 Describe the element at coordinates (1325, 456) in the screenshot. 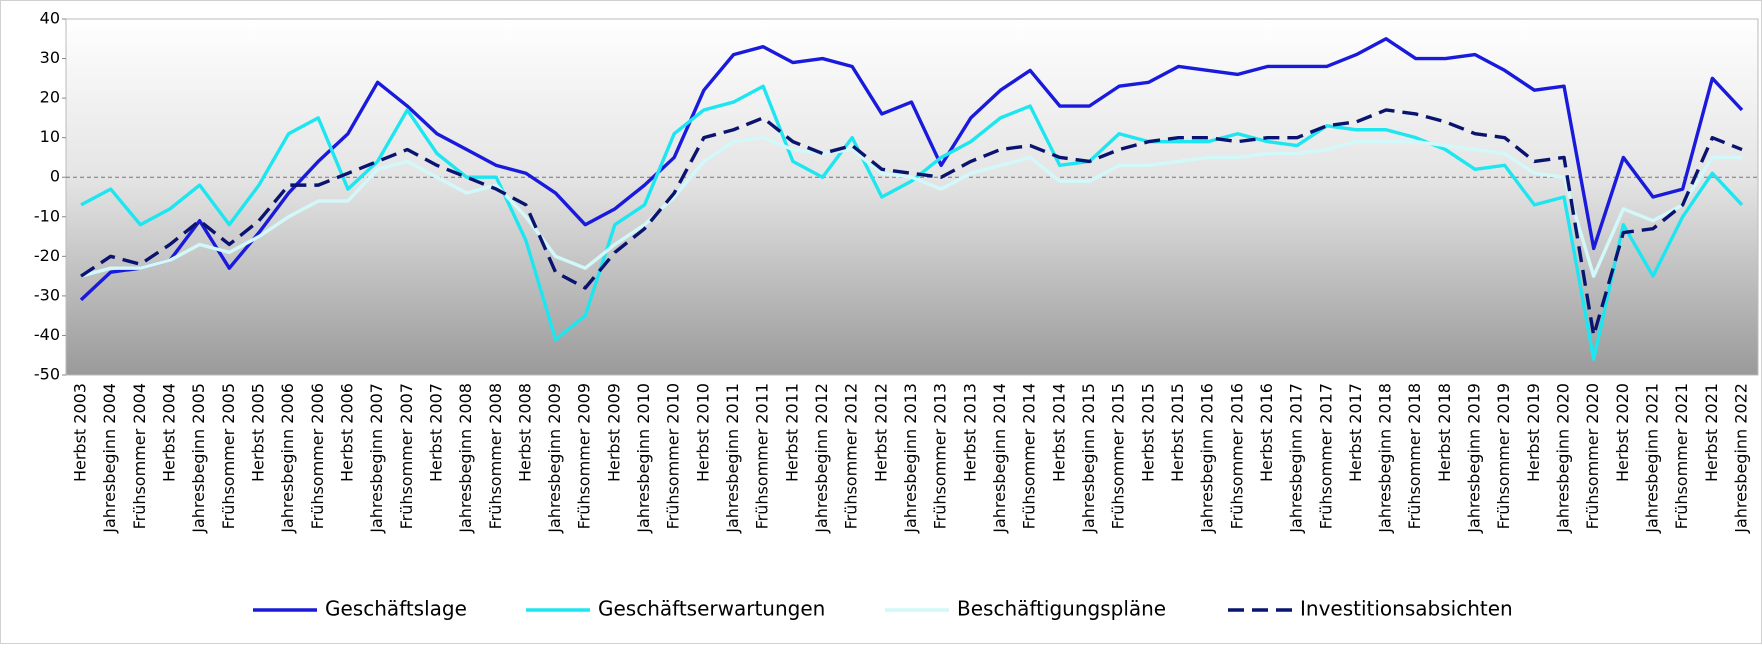

I see `x-tick-label: Frühsommer 2017` at that location.